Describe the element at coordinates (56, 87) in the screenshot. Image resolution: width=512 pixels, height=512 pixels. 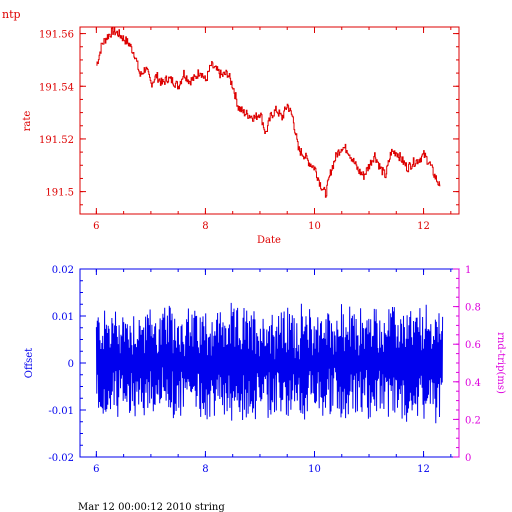
I see `y-tick-label: 191.54` at that location.